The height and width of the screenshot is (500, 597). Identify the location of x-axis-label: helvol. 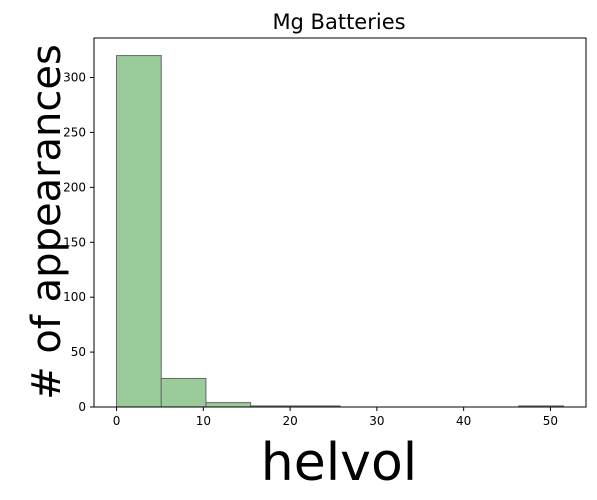
(339, 463).